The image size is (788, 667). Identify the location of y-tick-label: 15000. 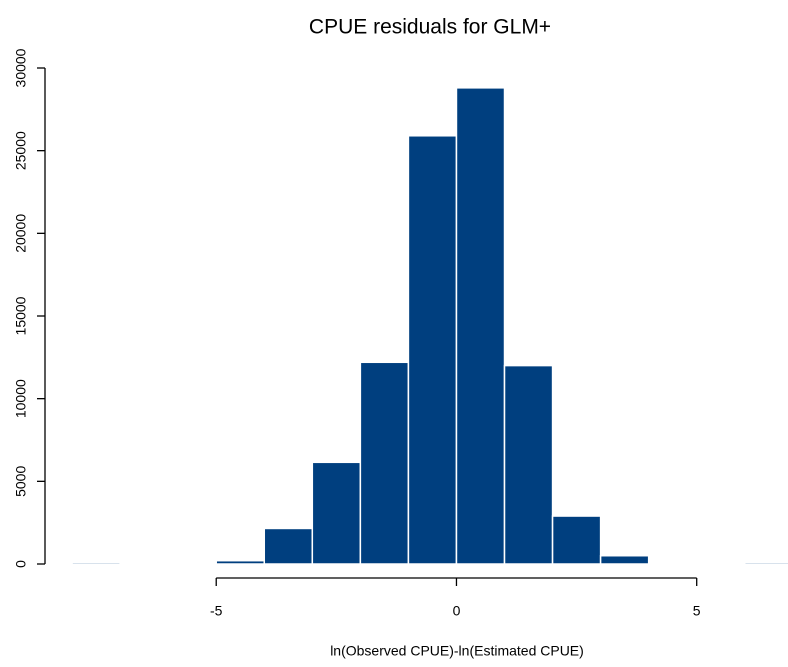
(21, 315).